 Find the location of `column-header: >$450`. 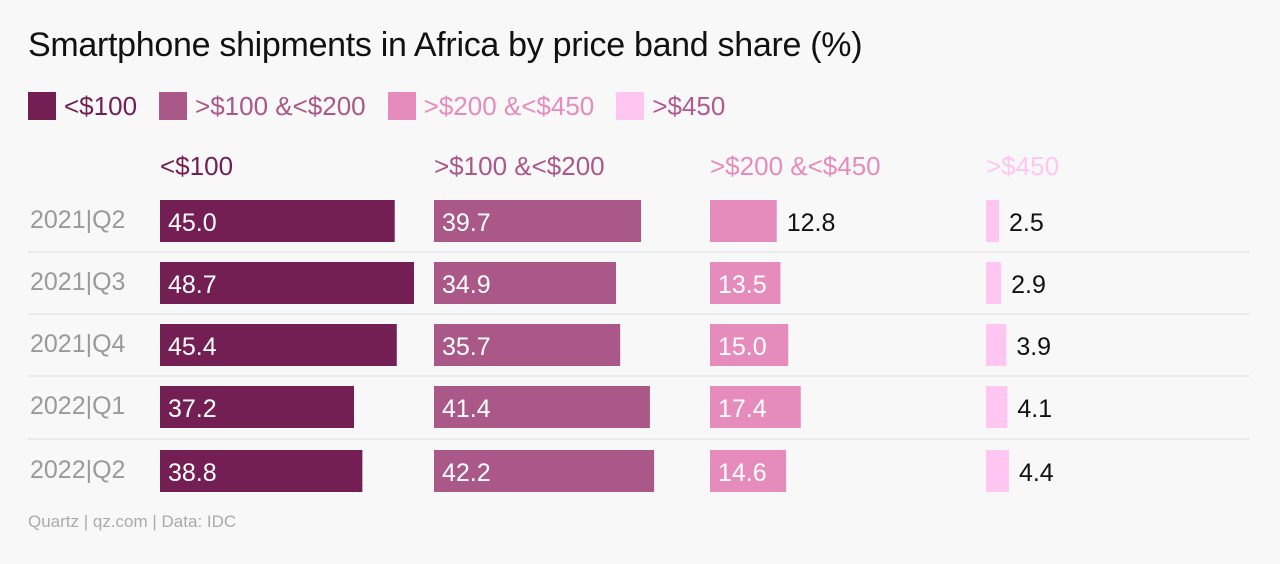

column-header: >$450 is located at coordinates (1022, 166).